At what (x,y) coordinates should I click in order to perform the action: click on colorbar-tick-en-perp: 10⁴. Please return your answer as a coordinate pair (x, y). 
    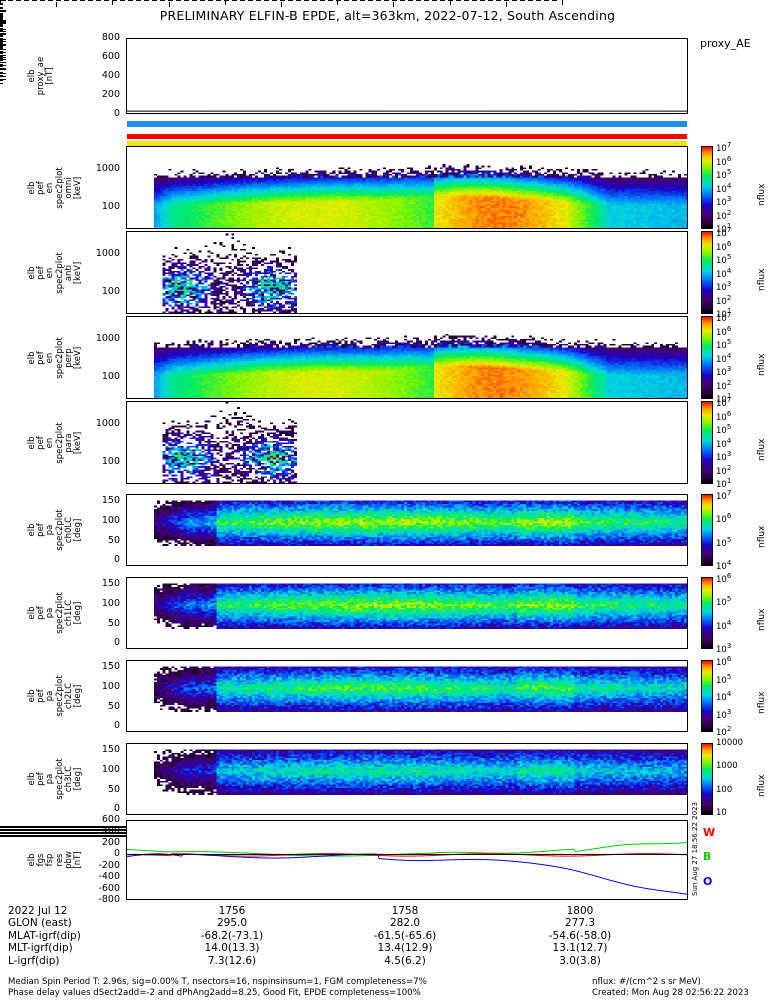
    Looking at the image, I should click on (724, 358).